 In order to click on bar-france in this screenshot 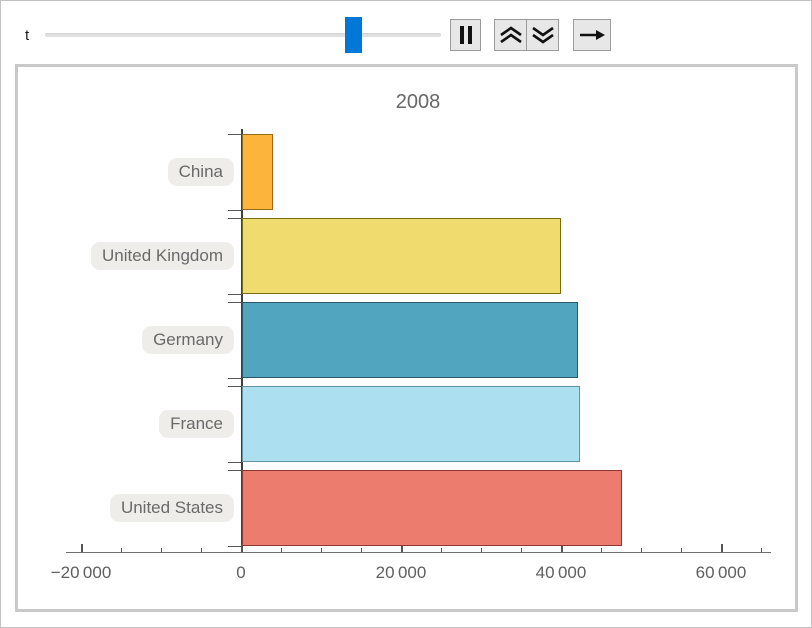, I will do `click(411, 424)`.